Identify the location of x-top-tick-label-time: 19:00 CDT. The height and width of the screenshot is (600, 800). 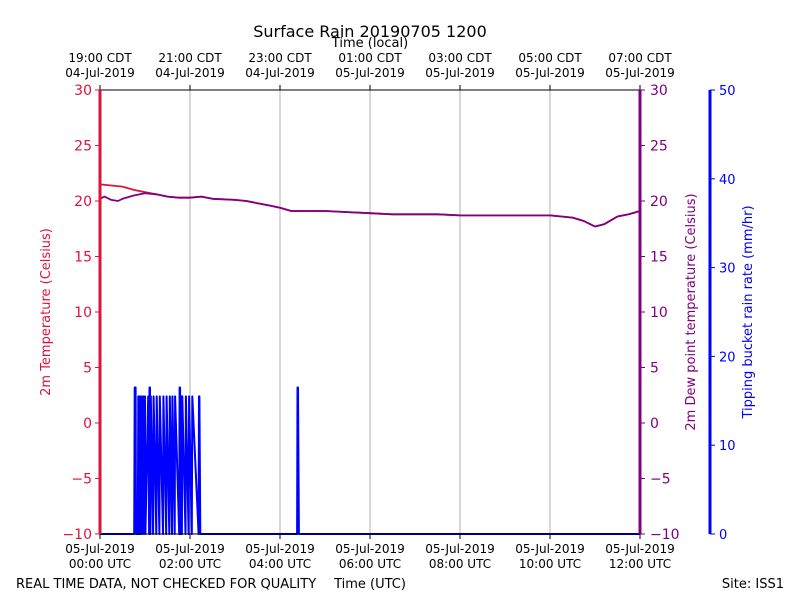
(100, 58).